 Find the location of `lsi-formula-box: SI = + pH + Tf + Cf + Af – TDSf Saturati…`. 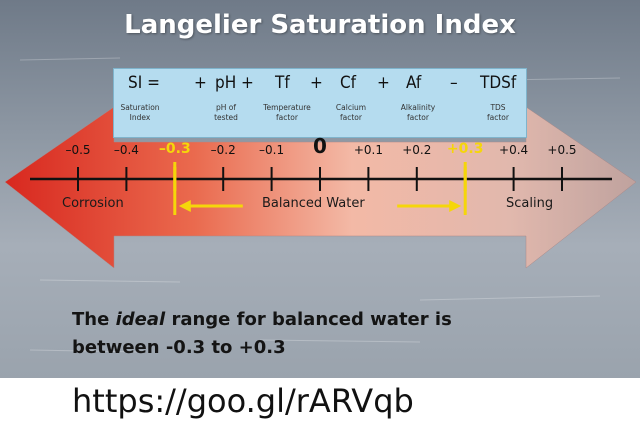

lsi-formula-box: SI = + pH + Tf + Cf + Af – TDSf Saturati… is located at coordinates (320, 103).